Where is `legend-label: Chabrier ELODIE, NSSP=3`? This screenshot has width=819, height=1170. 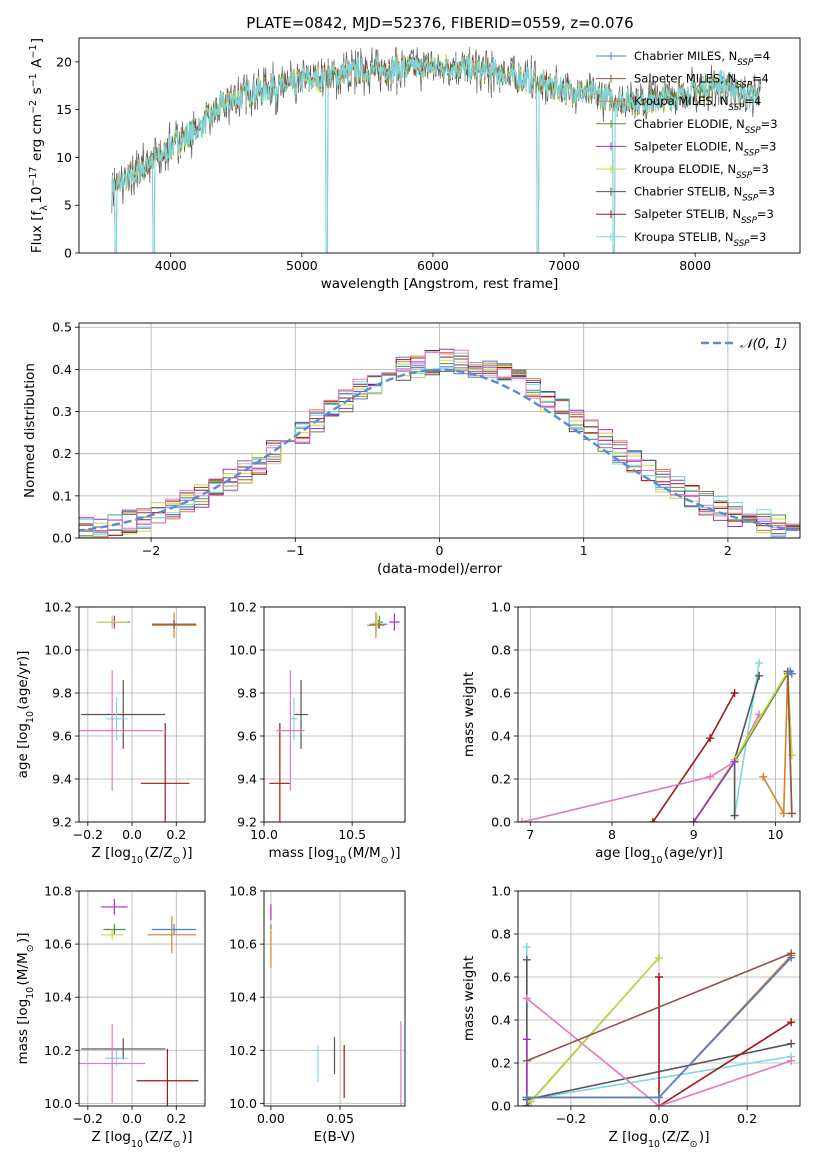
legend-label: Chabrier ELODIE, NSSP=3 is located at coordinates (706, 126).